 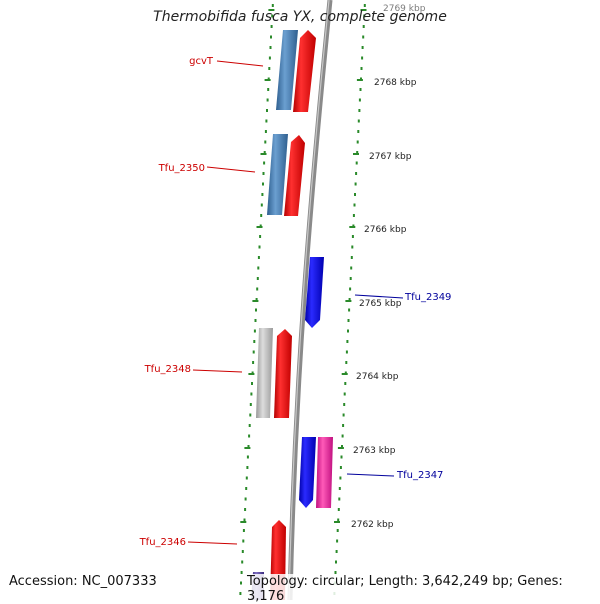 What do you see at coordinates (181, 168) in the screenshot?
I see `gene-label-Tfu_2350: Tfu_2350` at bounding box center [181, 168].